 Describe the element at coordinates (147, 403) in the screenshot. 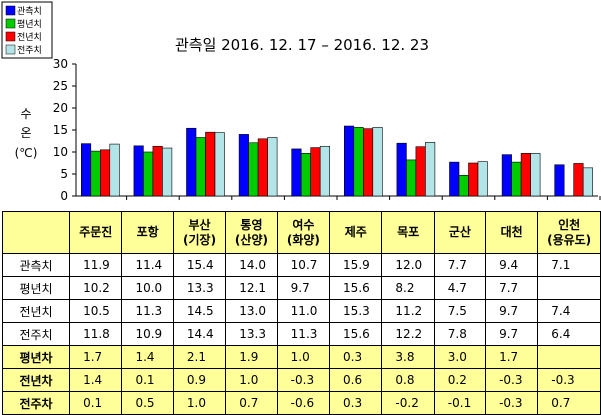

I see `table-cell: 0.5` at that location.